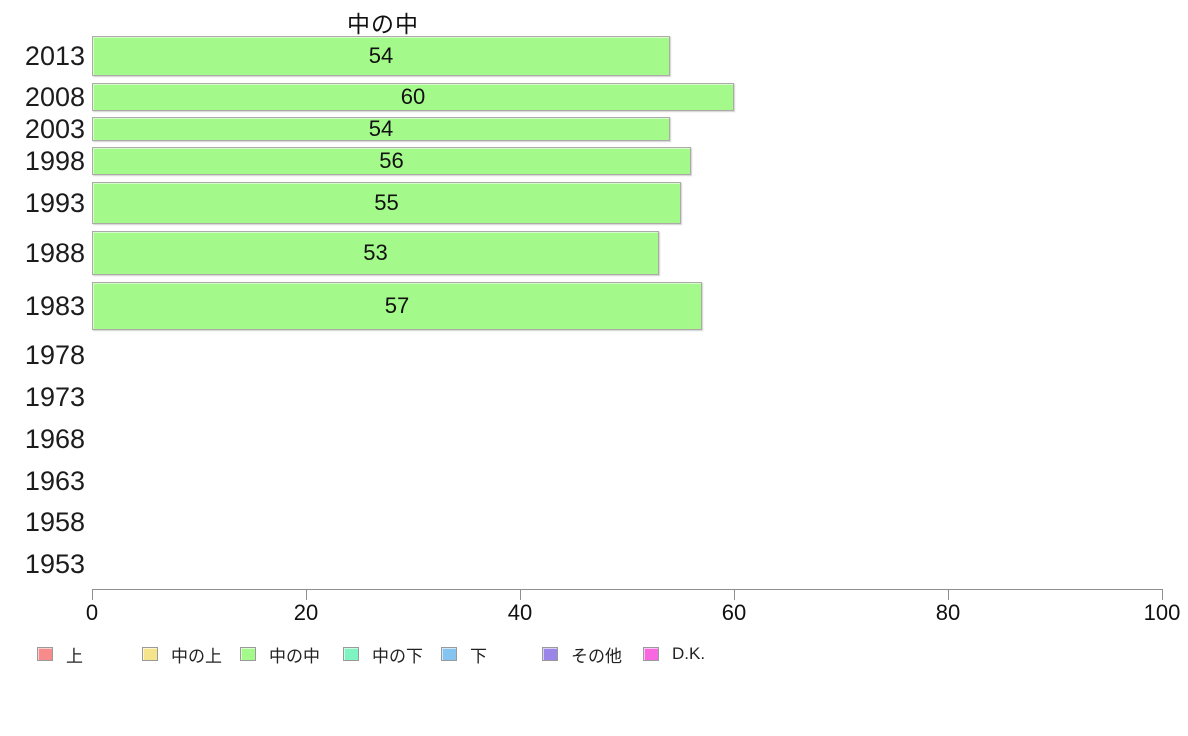  Describe the element at coordinates (54, 96) in the screenshot. I see `year-label: 2008` at that location.